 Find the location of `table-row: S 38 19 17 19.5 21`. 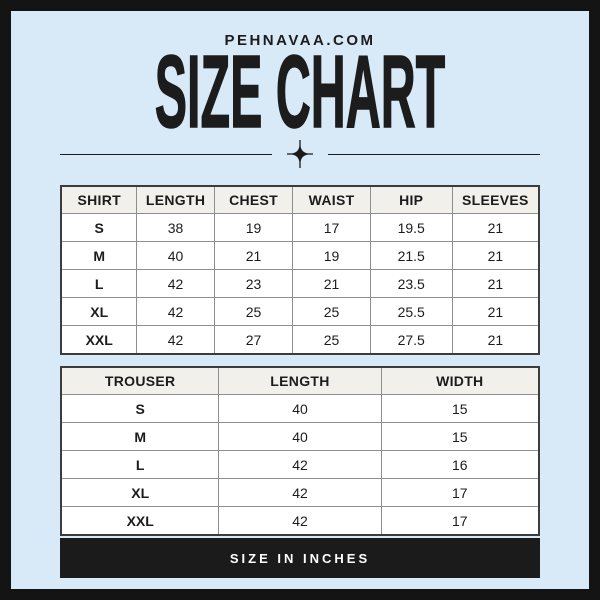

table-row: S 38 19 17 19.5 21 is located at coordinates (300, 227).